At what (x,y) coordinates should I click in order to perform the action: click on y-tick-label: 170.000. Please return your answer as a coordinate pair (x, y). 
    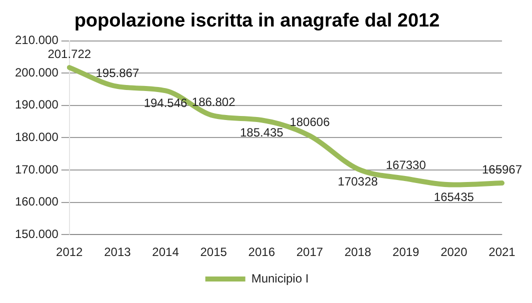
    Looking at the image, I should click on (36, 169).